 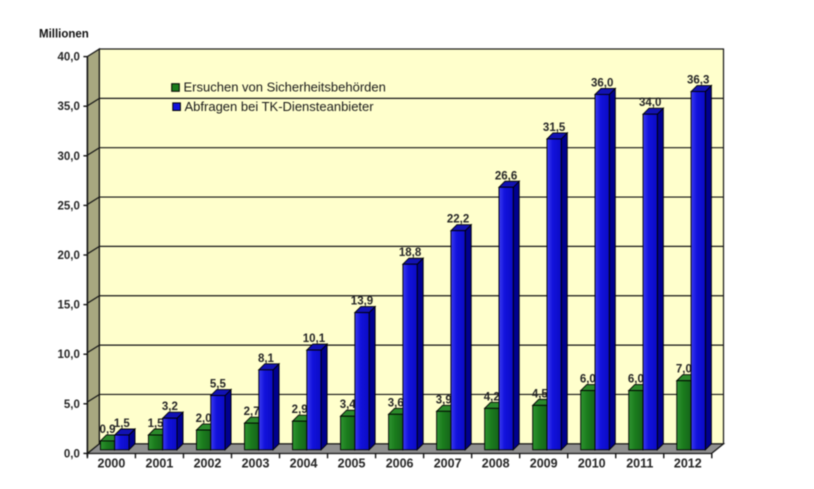 What do you see at coordinates (208, 464) in the screenshot?
I see `svg-text: 2002` at bounding box center [208, 464].